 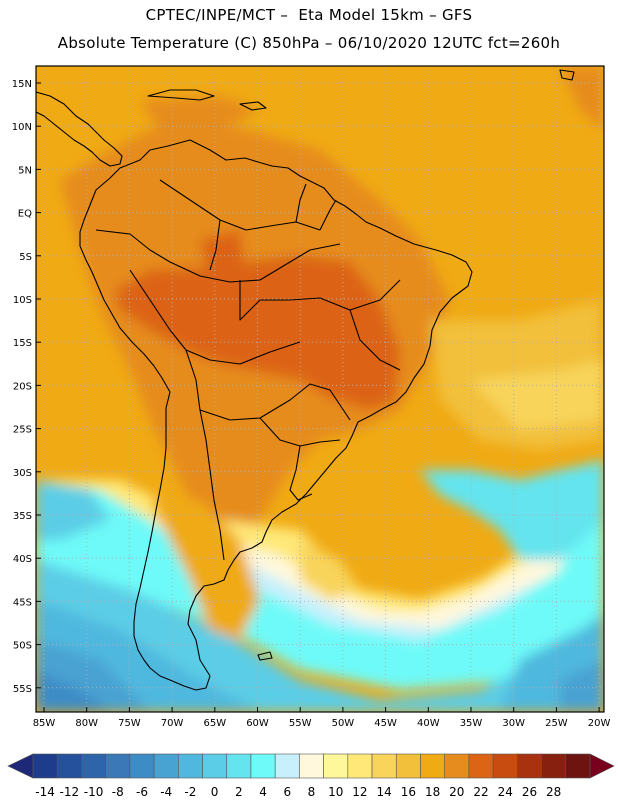 What do you see at coordinates (142, 792) in the screenshot?
I see `colorbar-label: -6` at bounding box center [142, 792].